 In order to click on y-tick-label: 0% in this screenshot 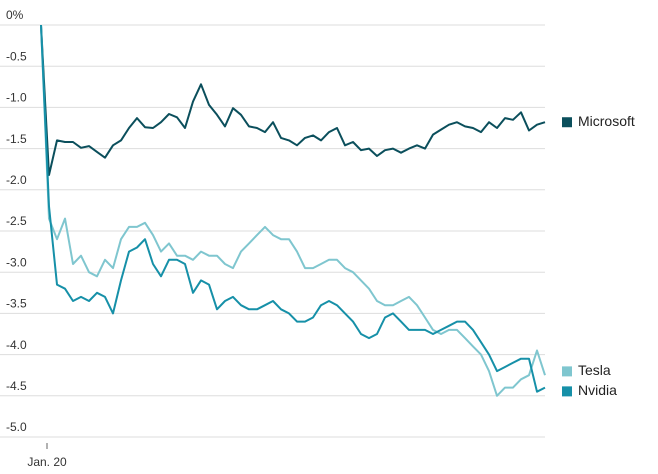, I will do `click(15, 15)`.